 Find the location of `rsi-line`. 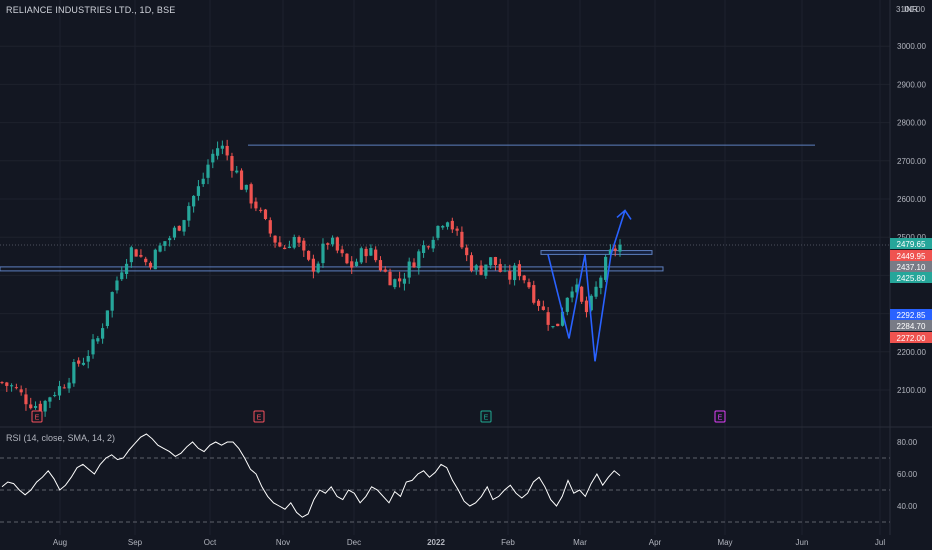

rsi-line is located at coordinates (311, 475).